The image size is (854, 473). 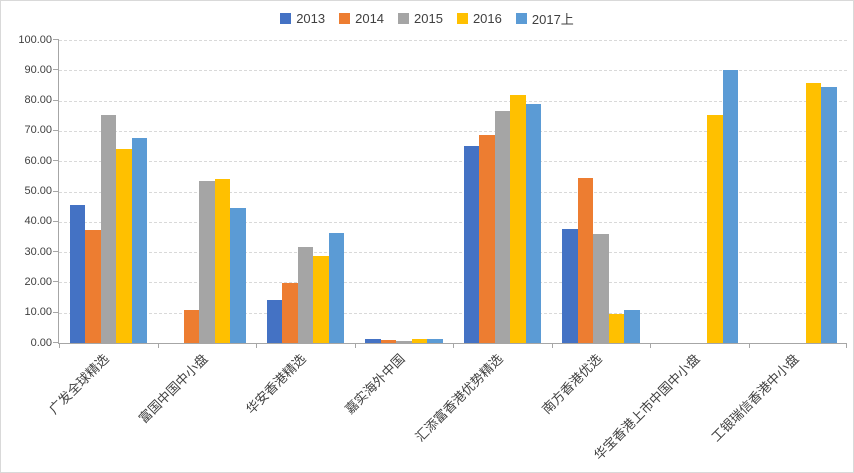 I want to click on y-tick-label: 10.00, so click(x=38, y=312).